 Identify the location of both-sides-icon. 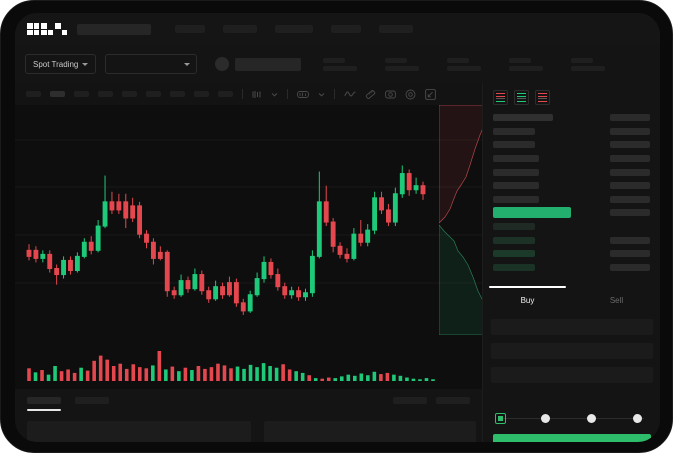
(500, 97).